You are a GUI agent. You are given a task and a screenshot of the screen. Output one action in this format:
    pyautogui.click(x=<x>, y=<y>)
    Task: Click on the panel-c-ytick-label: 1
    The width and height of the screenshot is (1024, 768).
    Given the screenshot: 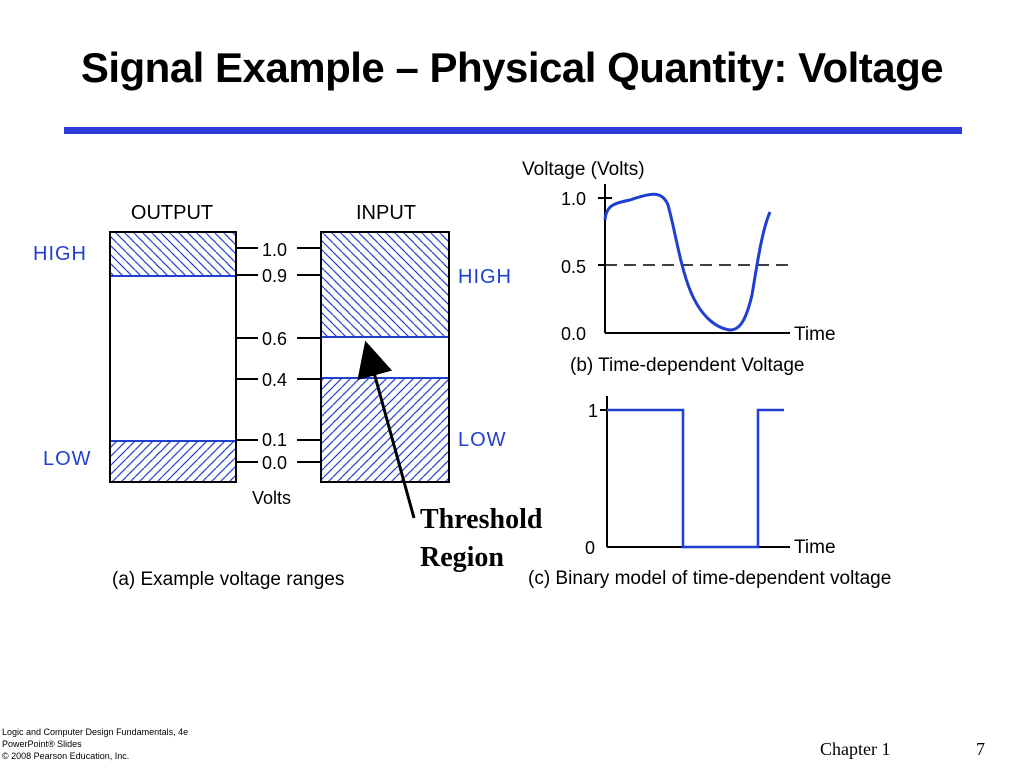 What is the action you would take?
    pyautogui.click(x=593, y=411)
    